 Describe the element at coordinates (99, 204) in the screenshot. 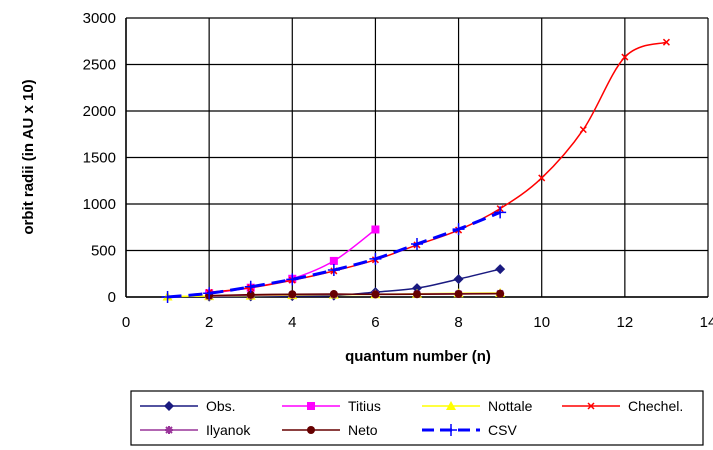

I see `y-tick-label-2: 1000` at that location.